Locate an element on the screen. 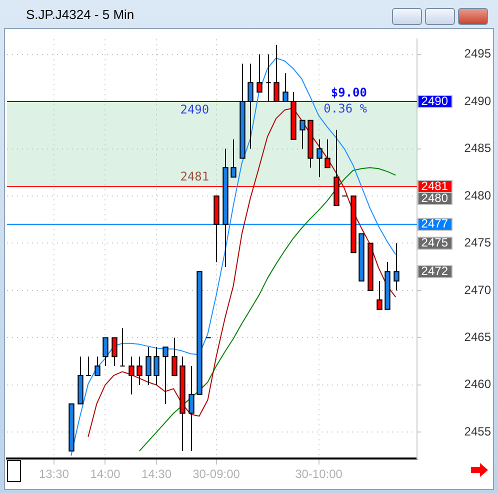 Image resolution: width=498 pixels, height=493 pixels. ref-line-label: 2477 is located at coordinates (434, 223).